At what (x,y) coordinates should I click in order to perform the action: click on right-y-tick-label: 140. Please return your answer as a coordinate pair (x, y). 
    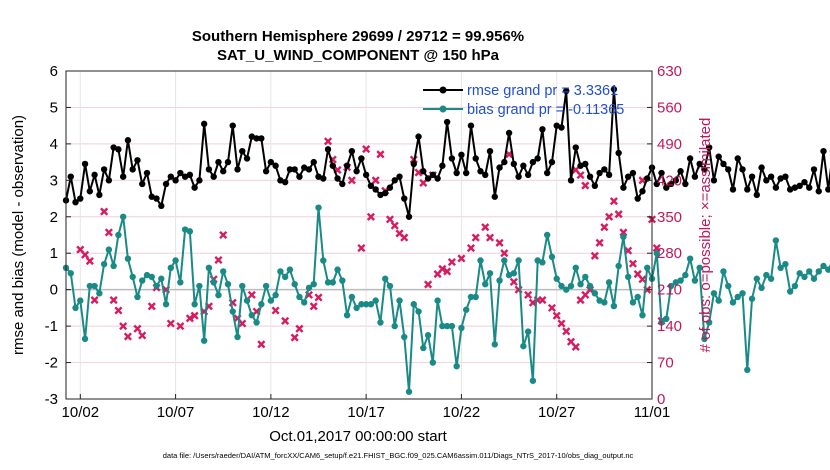
    Looking at the image, I should click on (669, 326).